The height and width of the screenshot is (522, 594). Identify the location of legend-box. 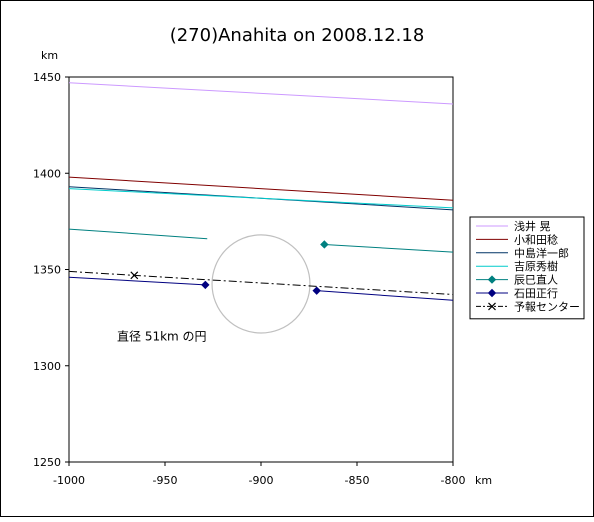
(527, 268).